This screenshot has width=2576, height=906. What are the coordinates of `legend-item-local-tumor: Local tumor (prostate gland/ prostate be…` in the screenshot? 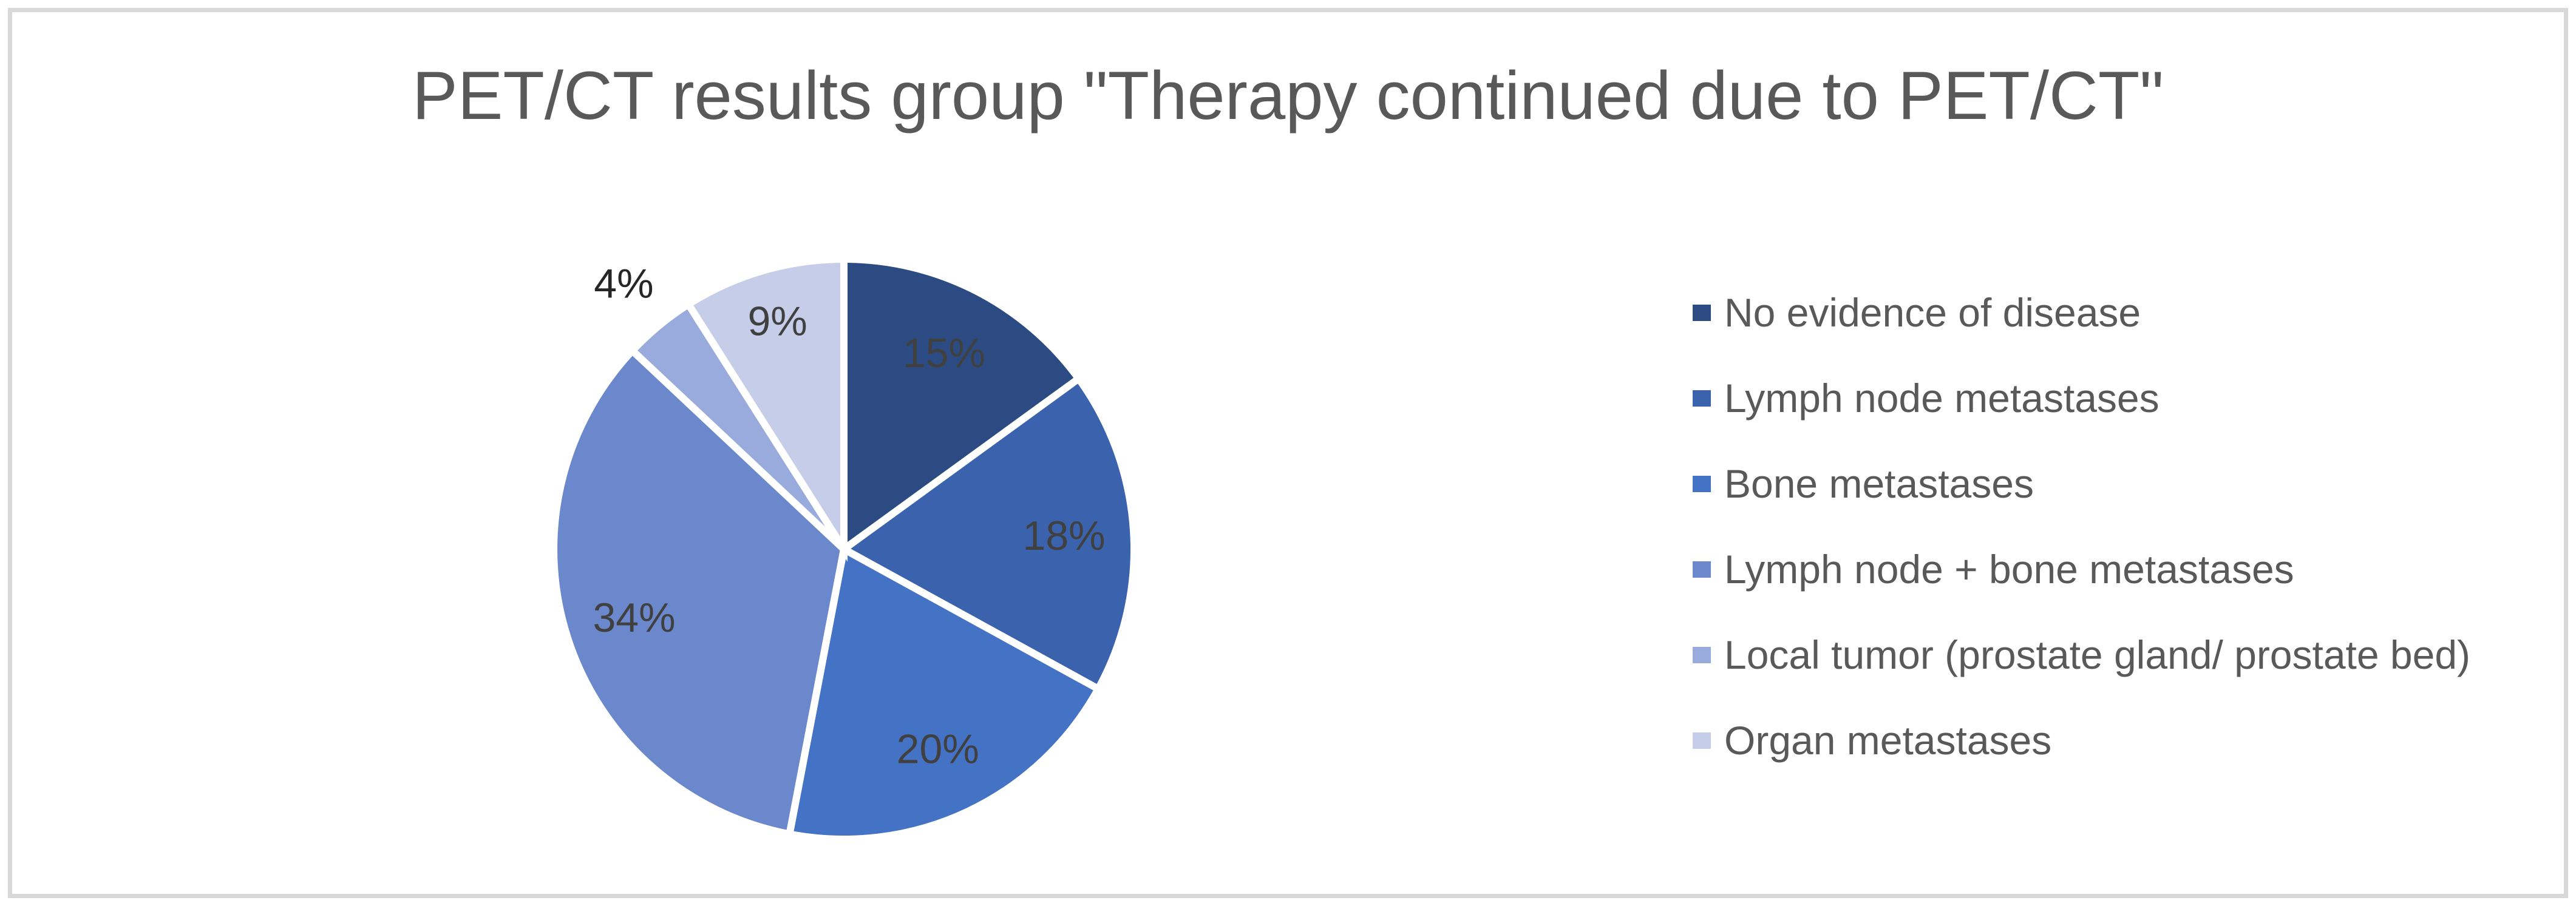 It's located at (2082, 654).